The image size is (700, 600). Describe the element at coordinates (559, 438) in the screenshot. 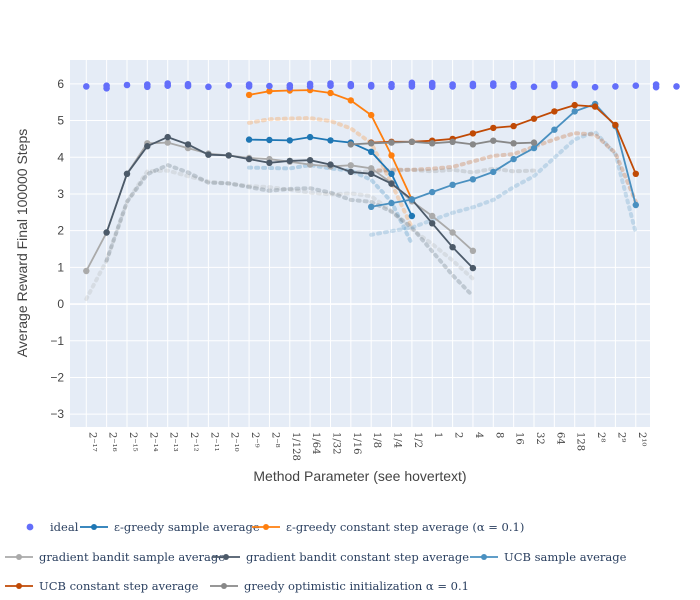

I see `x-tick-label: 64` at that location.